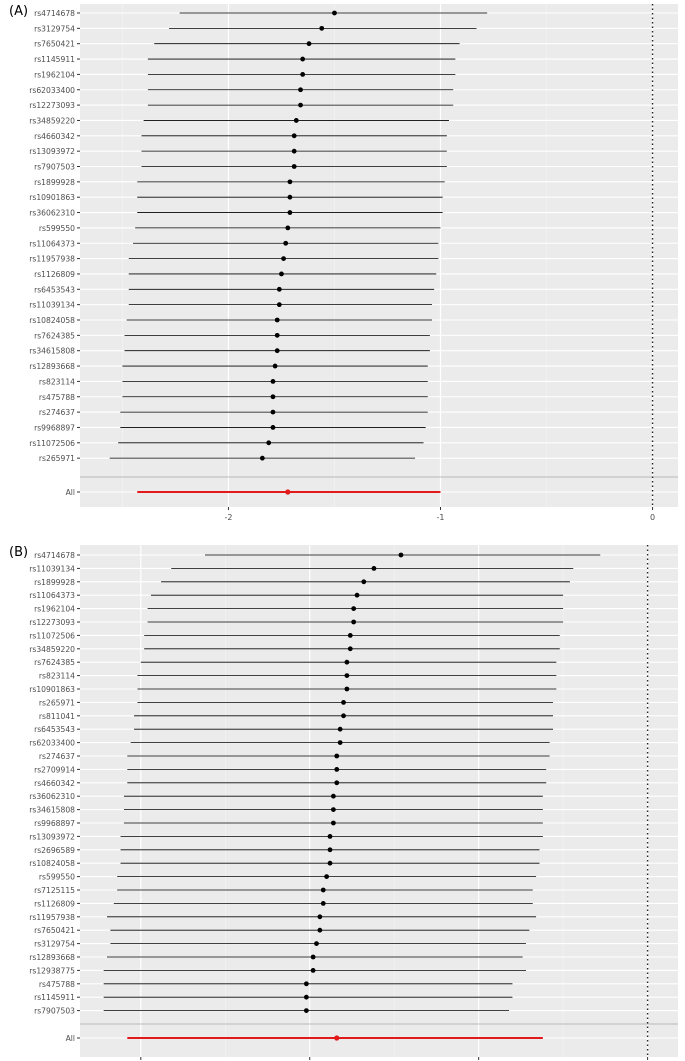  What do you see at coordinates (52, 635) in the screenshot?
I see `y-tick-label: rs11072506` at bounding box center [52, 635].